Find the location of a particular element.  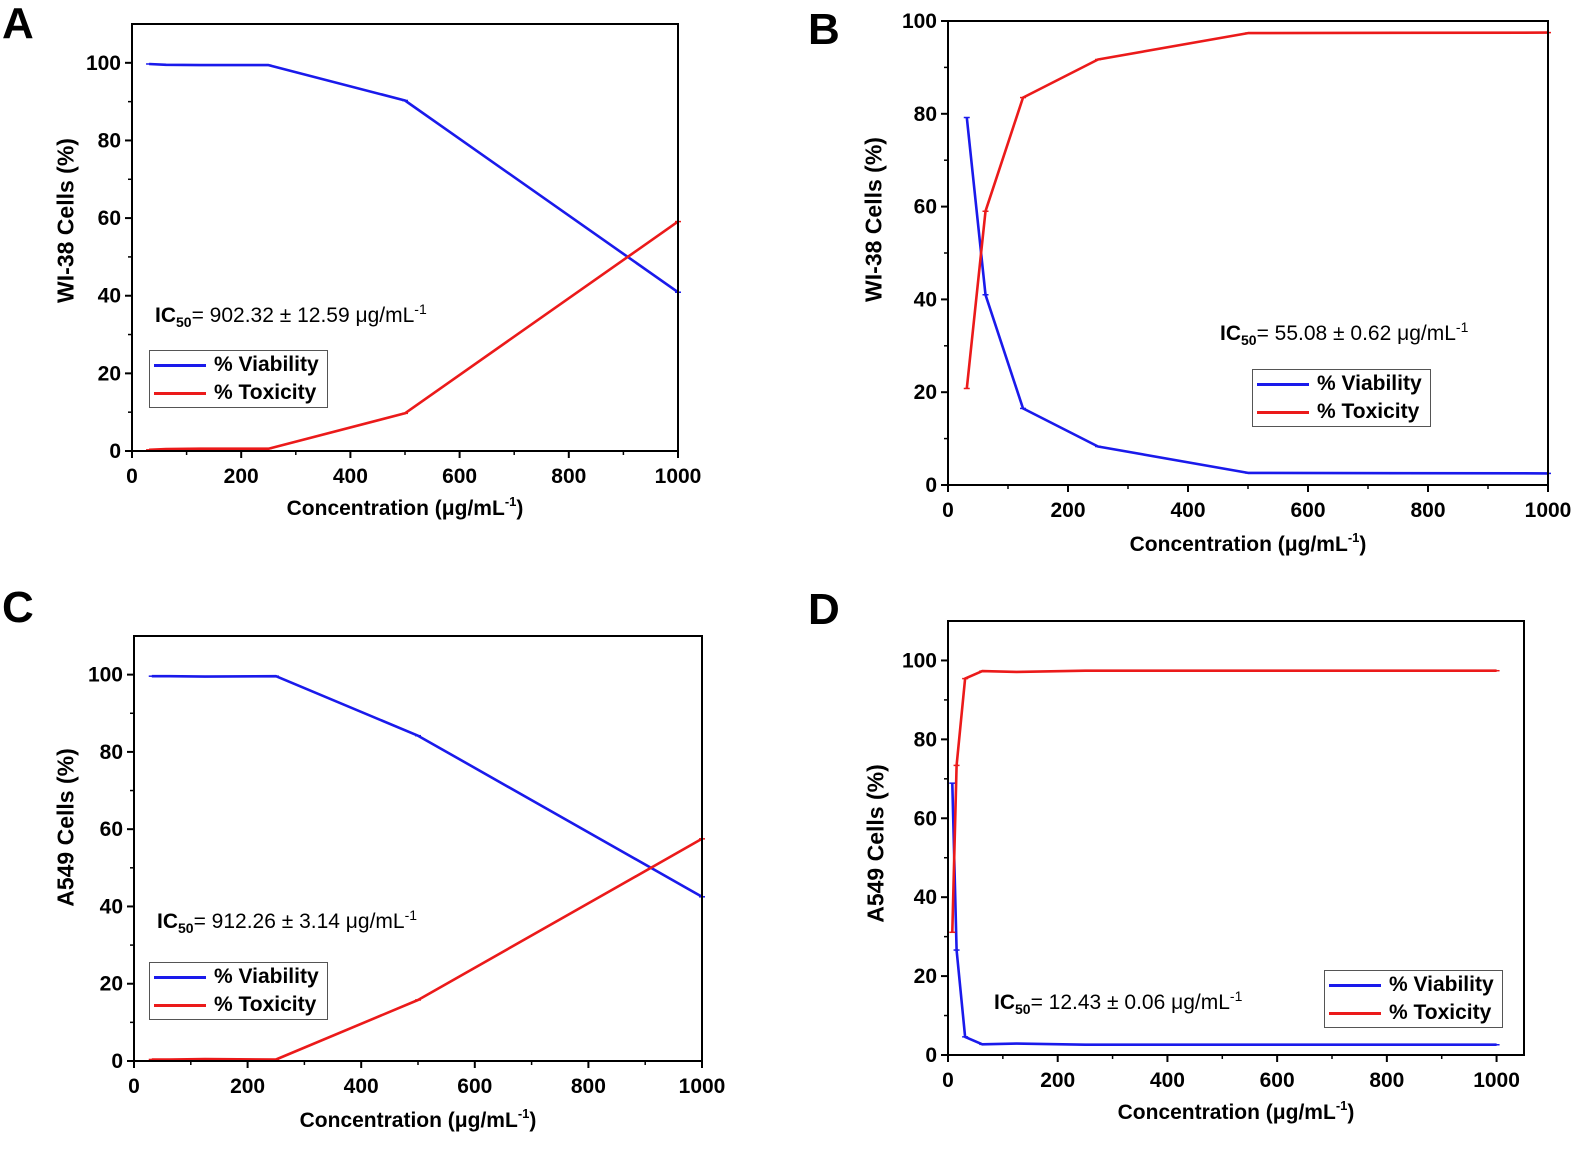

legend-b-toxicity: % Toxicity is located at coordinates (1341, 412).